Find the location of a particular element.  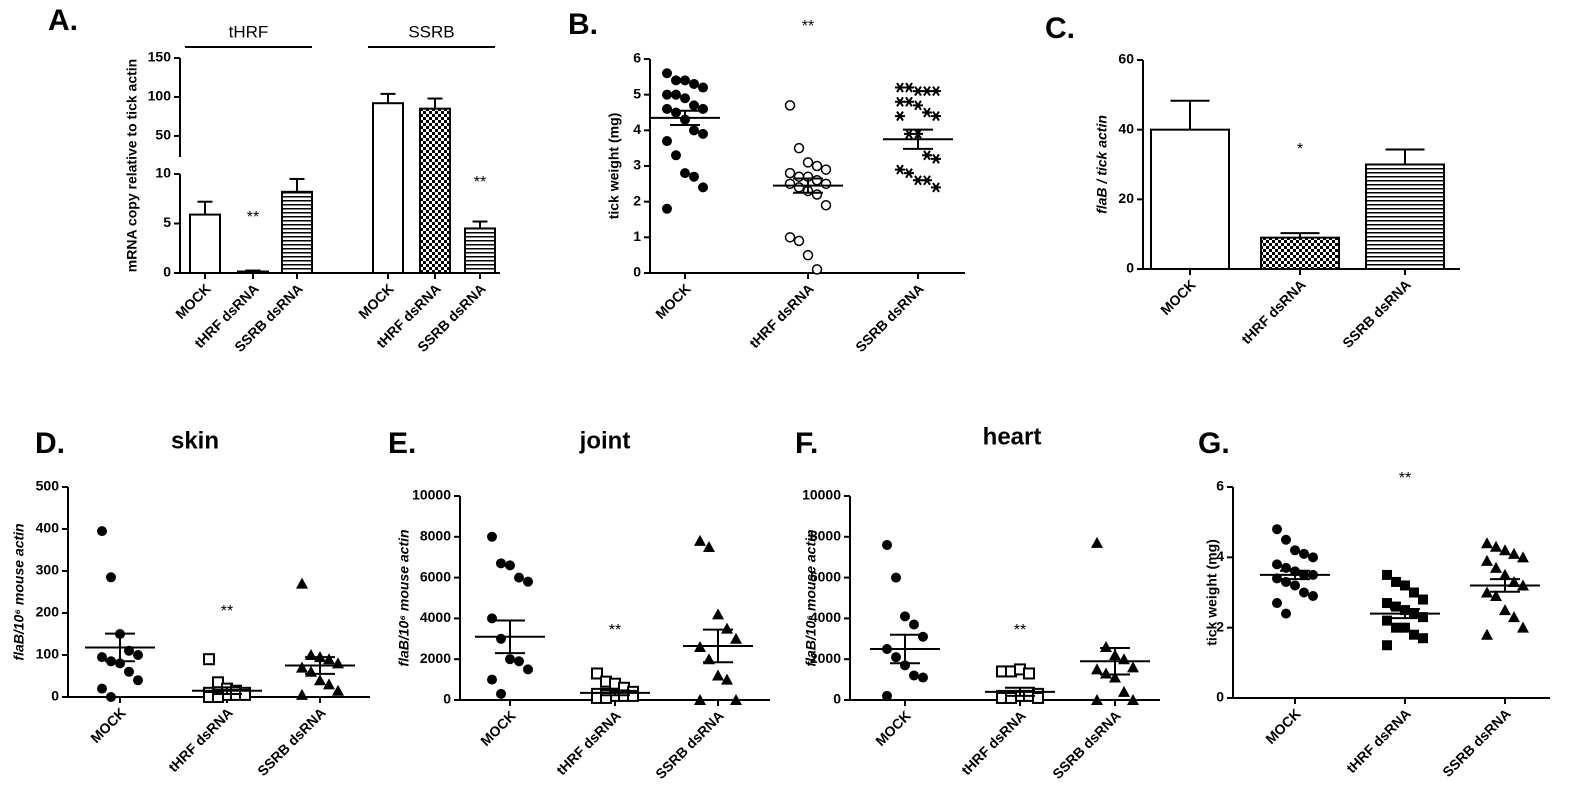

group-label: SSRB is located at coordinates (431, 31).